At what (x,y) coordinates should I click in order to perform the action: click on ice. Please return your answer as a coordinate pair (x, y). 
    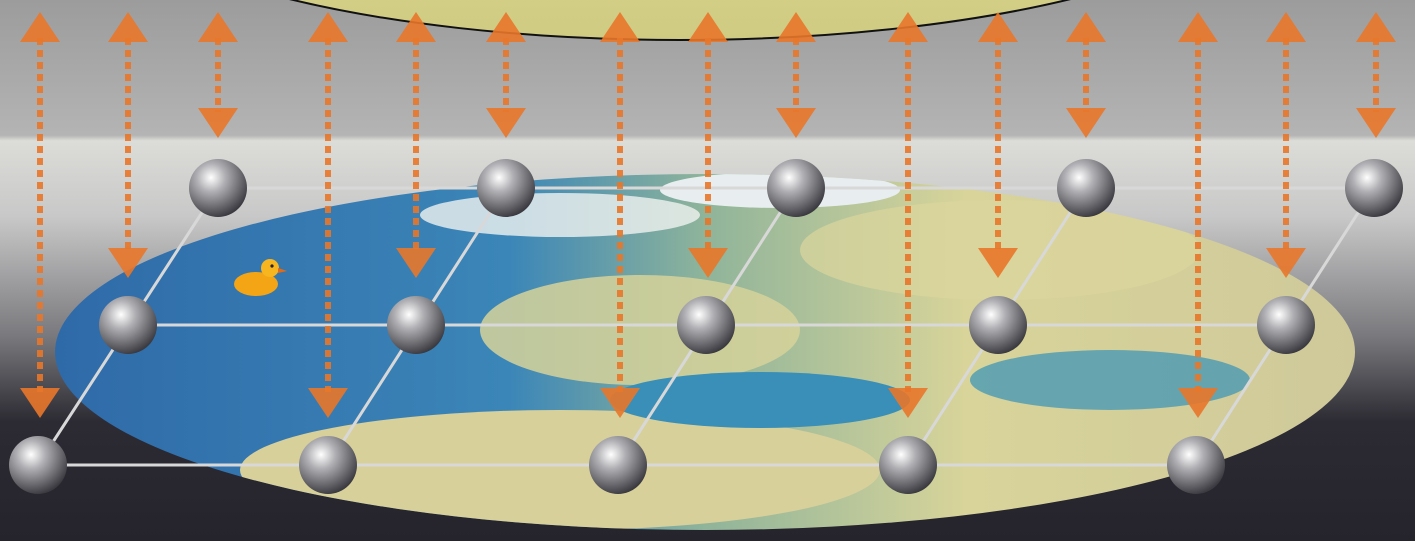
    Looking at the image, I should click on (560, 215).